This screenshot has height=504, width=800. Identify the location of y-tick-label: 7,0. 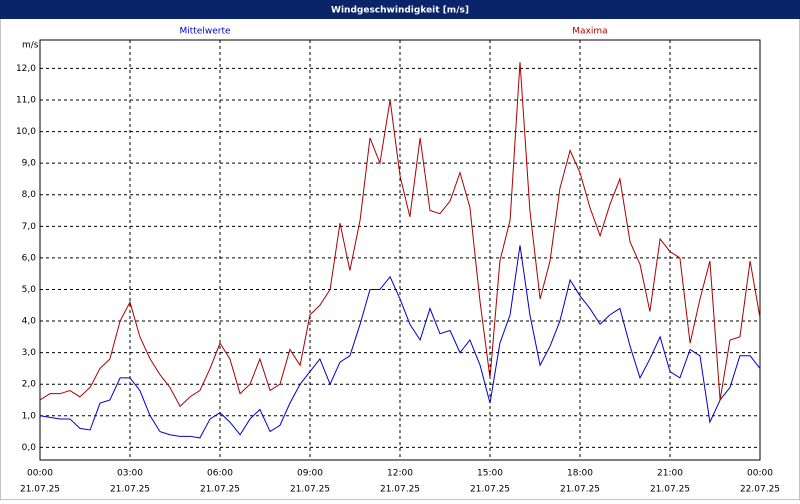
(29, 227).